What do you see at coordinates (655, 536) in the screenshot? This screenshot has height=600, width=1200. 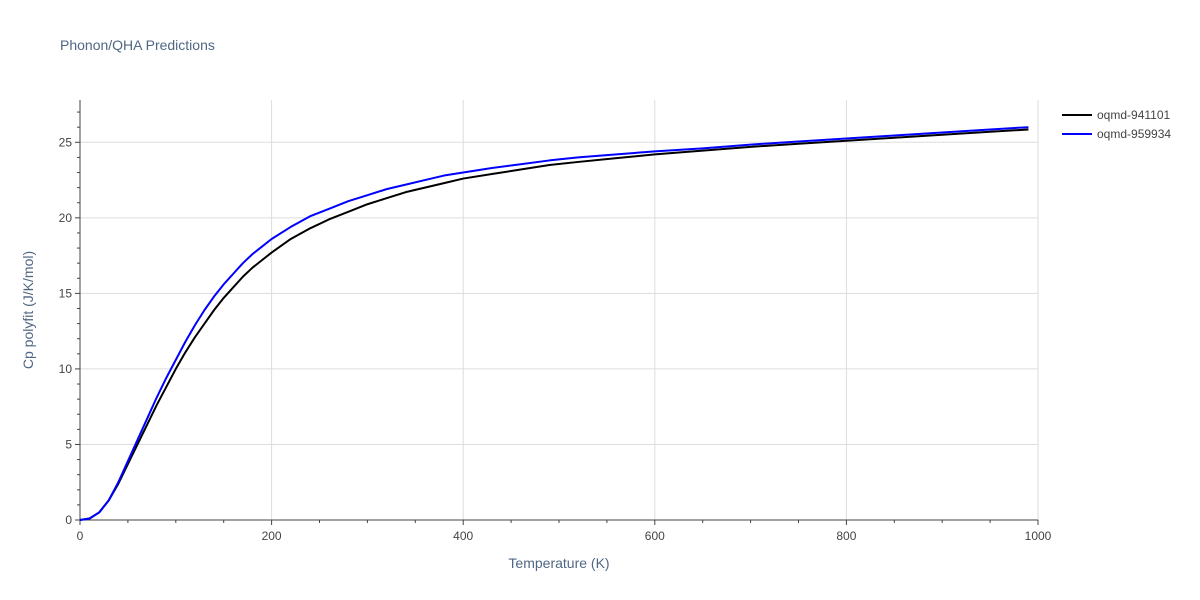 I see `x-tick-label: 600` at bounding box center [655, 536].